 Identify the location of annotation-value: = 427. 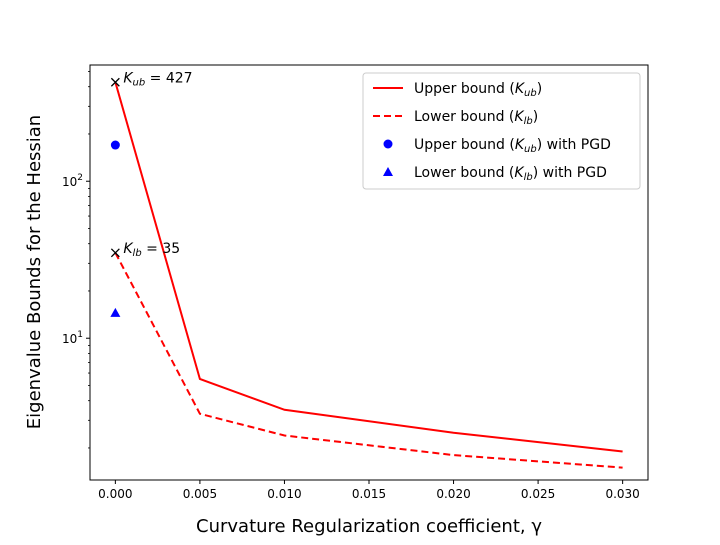
(168, 78).